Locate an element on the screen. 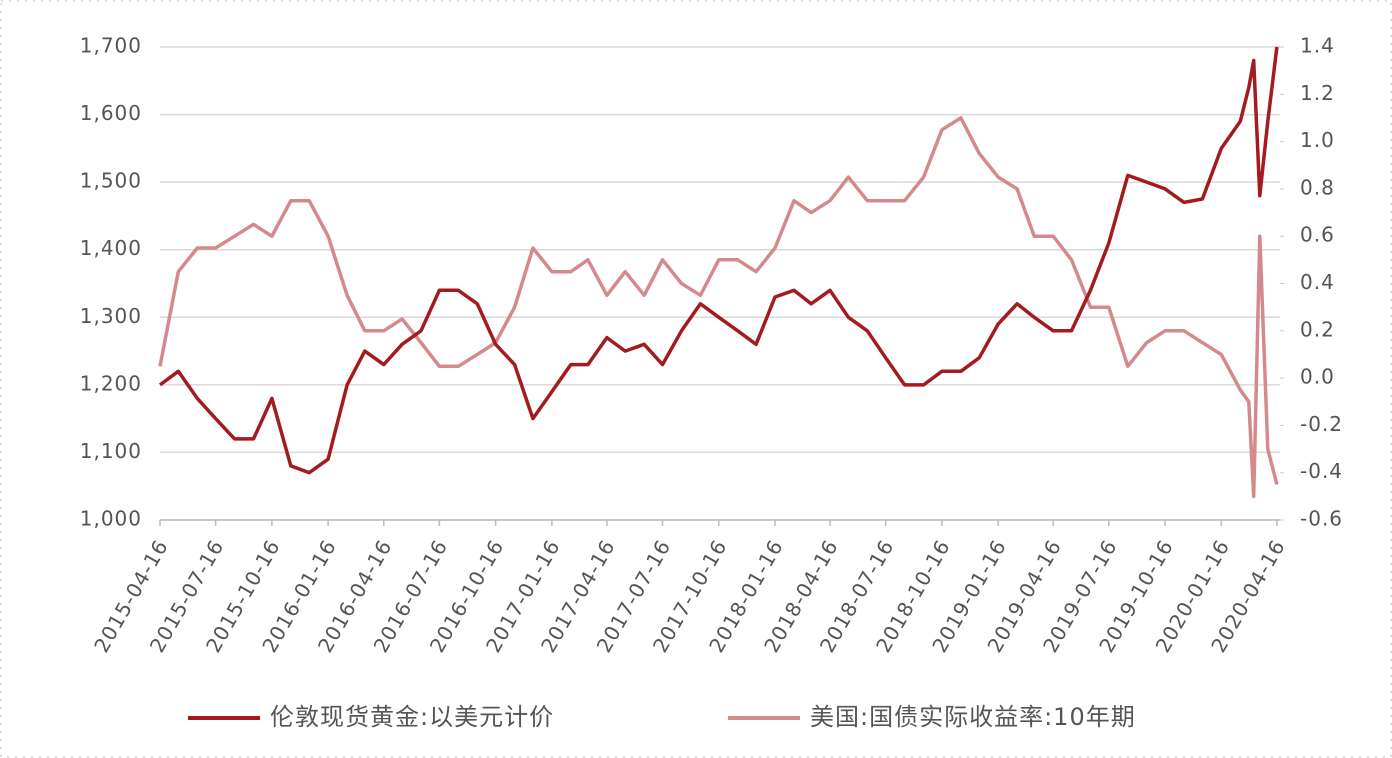 The image size is (1392, 758). legend-label: 美国:国债实际收益率:10年期 is located at coordinates (973, 717).